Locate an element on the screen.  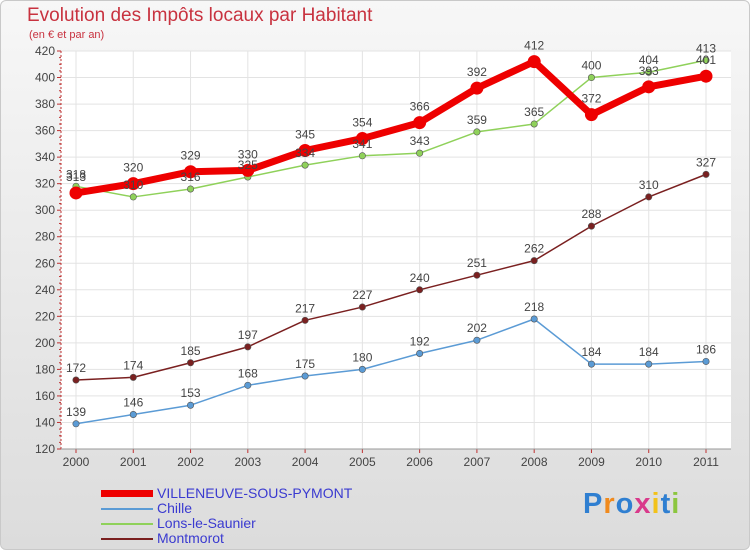
data-label: 341 is located at coordinates (362, 144).